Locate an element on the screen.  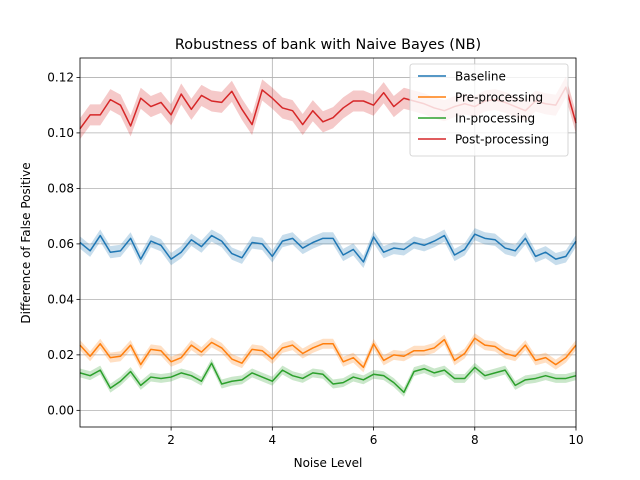
y-tick-label: 0.00 is located at coordinates (60, 411).